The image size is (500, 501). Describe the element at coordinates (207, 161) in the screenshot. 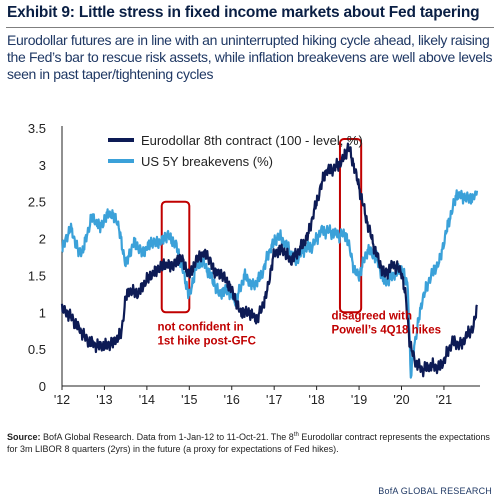

I see `legend-label: US 5Y breakevens (%)` at that location.